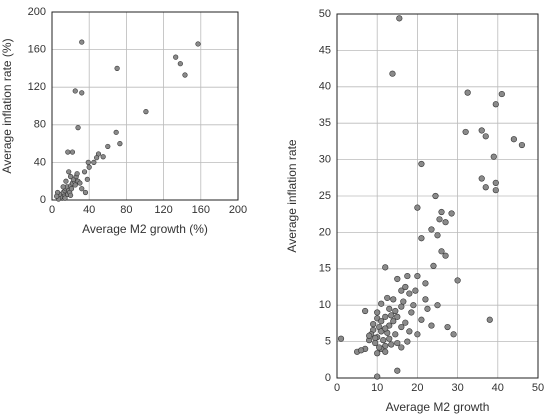 The height and width of the screenshot is (418, 550). What do you see at coordinates (37, 50) in the screenshot?
I see `y-tick-label: 160` at bounding box center [37, 50].